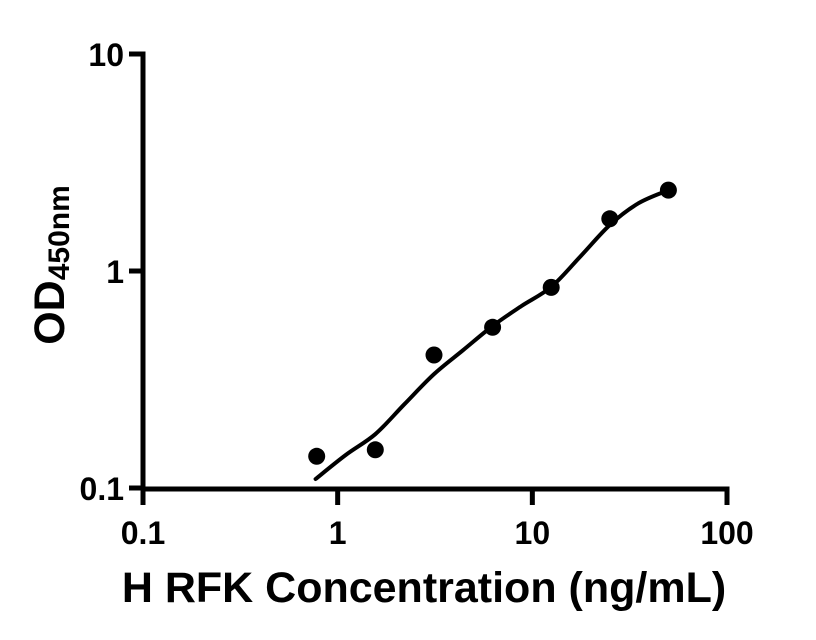 This screenshot has width=816, height=640. Describe the element at coordinates (726, 533) in the screenshot. I see `x-tick-label: 100` at that location.